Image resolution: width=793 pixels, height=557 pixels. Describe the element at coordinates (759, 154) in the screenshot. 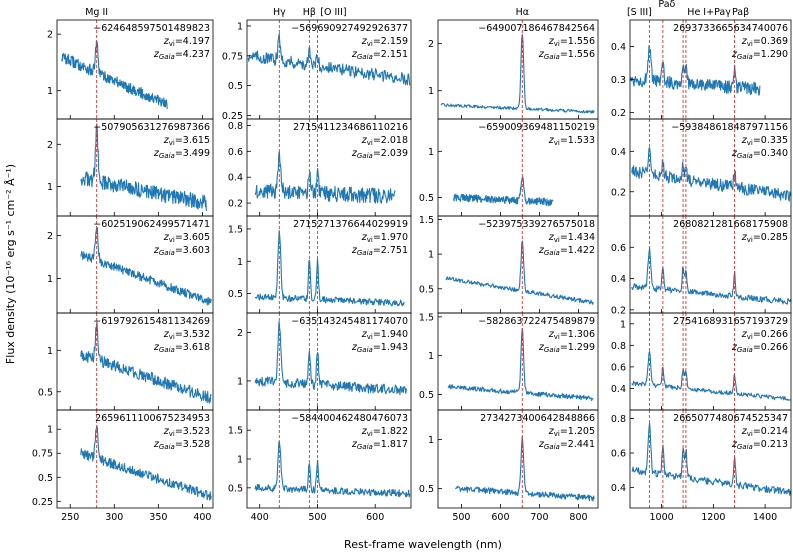

I see `z-gaia-c3-r1: zGaia=0.340` at that location.